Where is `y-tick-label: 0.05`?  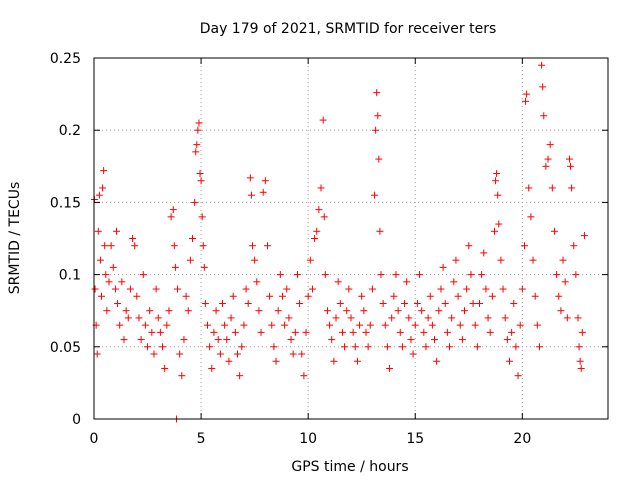 y-tick-label: 0.05 is located at coordinates (65, 348).